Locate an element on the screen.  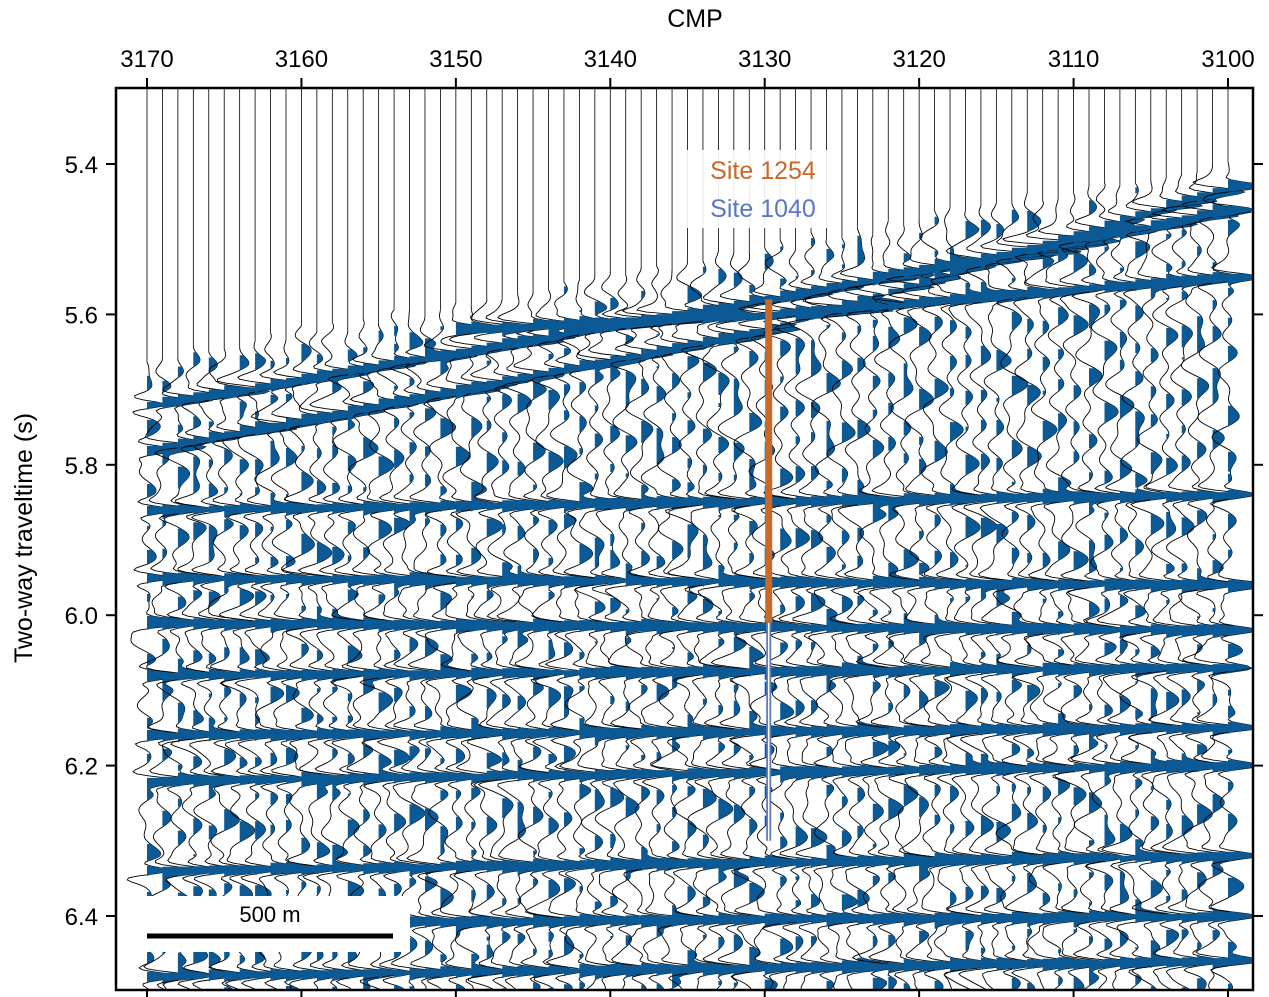
x-tick-label: 3130 is located at coordinates (764, 59).